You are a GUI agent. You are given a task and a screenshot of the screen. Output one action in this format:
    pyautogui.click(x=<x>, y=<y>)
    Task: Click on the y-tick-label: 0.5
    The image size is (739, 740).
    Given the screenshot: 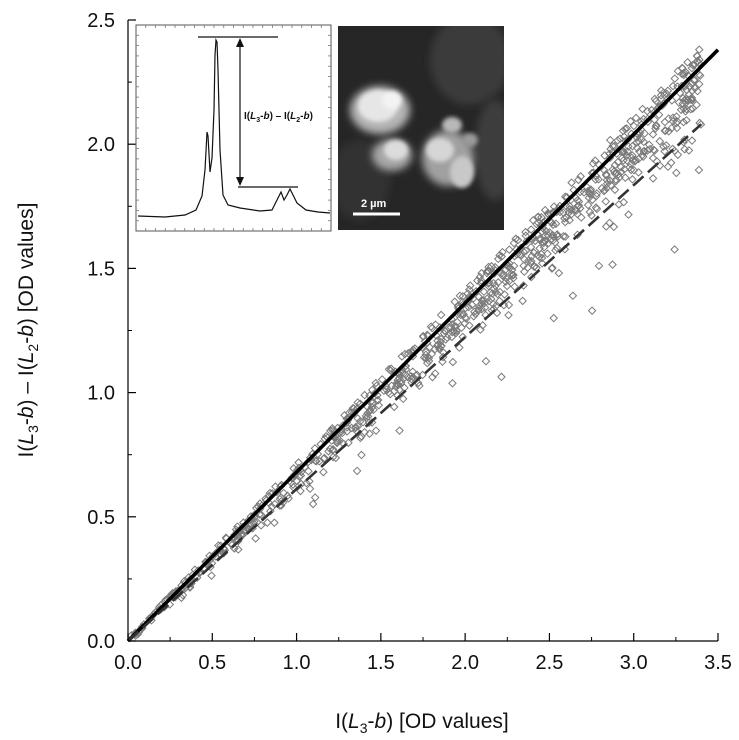 What is the action you would take?
    pyautogui.click(x=101, y=518)
    